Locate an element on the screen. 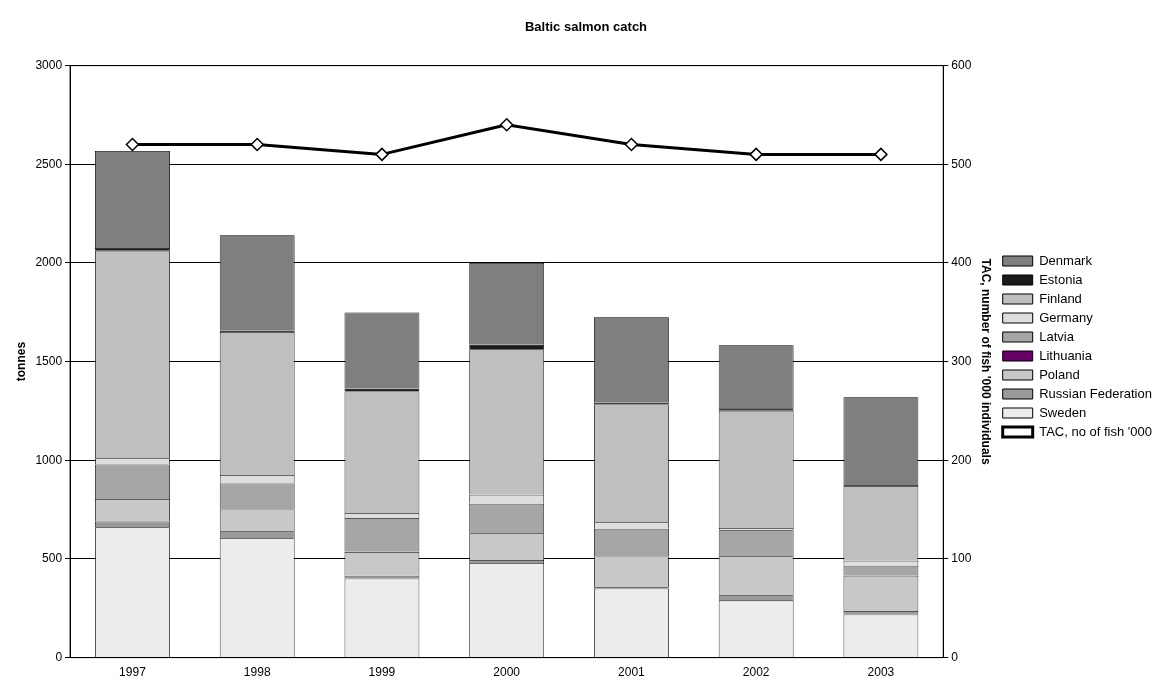 The image size is (1172, 693). x-tick-label: 2001 is located at coordinates (632, 672).